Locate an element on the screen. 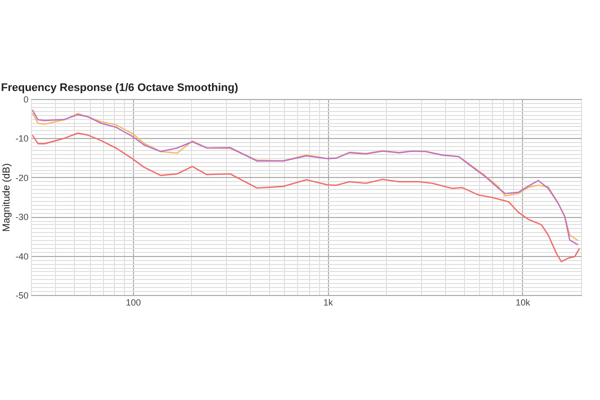  y-tick-label: -40 is located at coordinates (21, 256).